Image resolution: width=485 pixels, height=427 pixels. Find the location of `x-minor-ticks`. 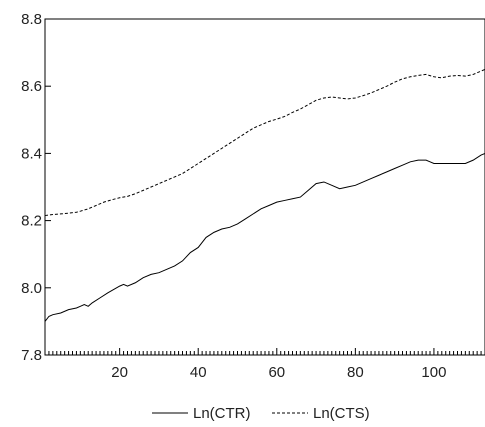

x-minor-ticks is located at coordinates (264, 351).